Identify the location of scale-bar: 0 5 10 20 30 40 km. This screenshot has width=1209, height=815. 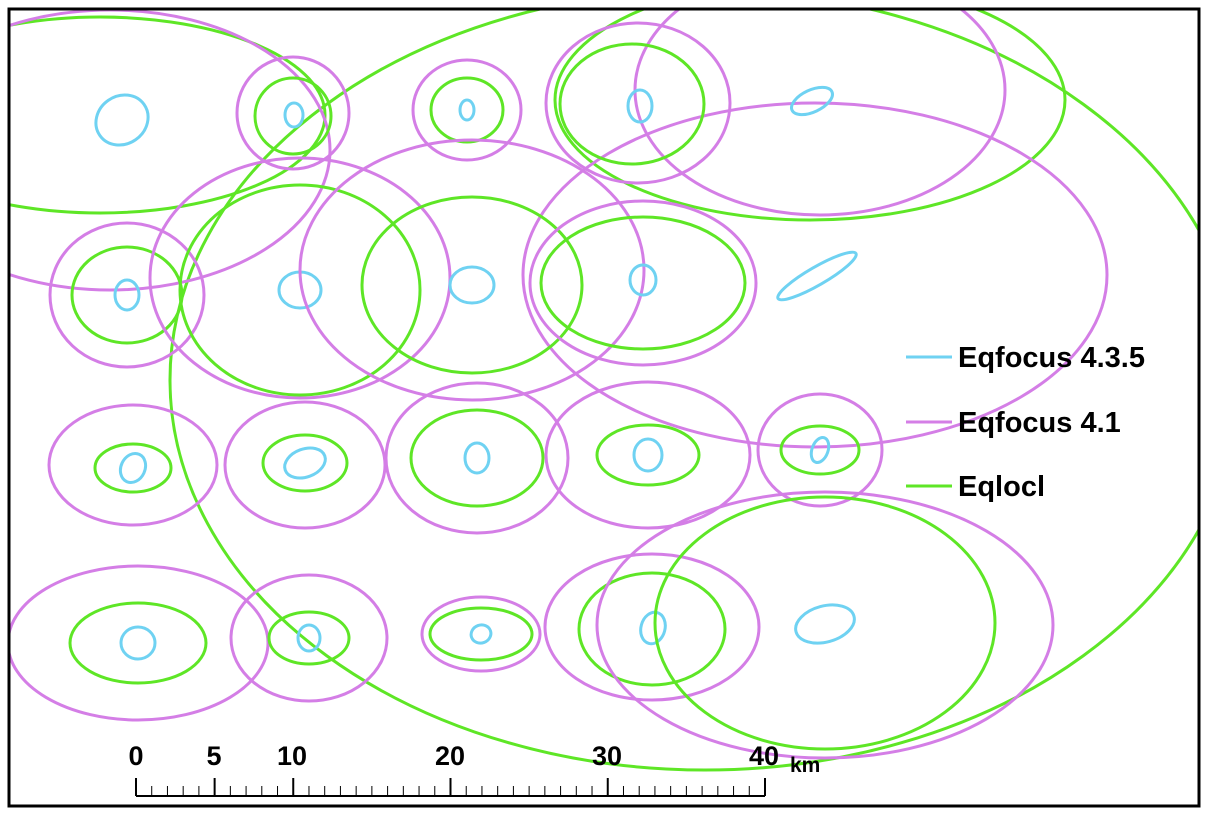
(474, 769).